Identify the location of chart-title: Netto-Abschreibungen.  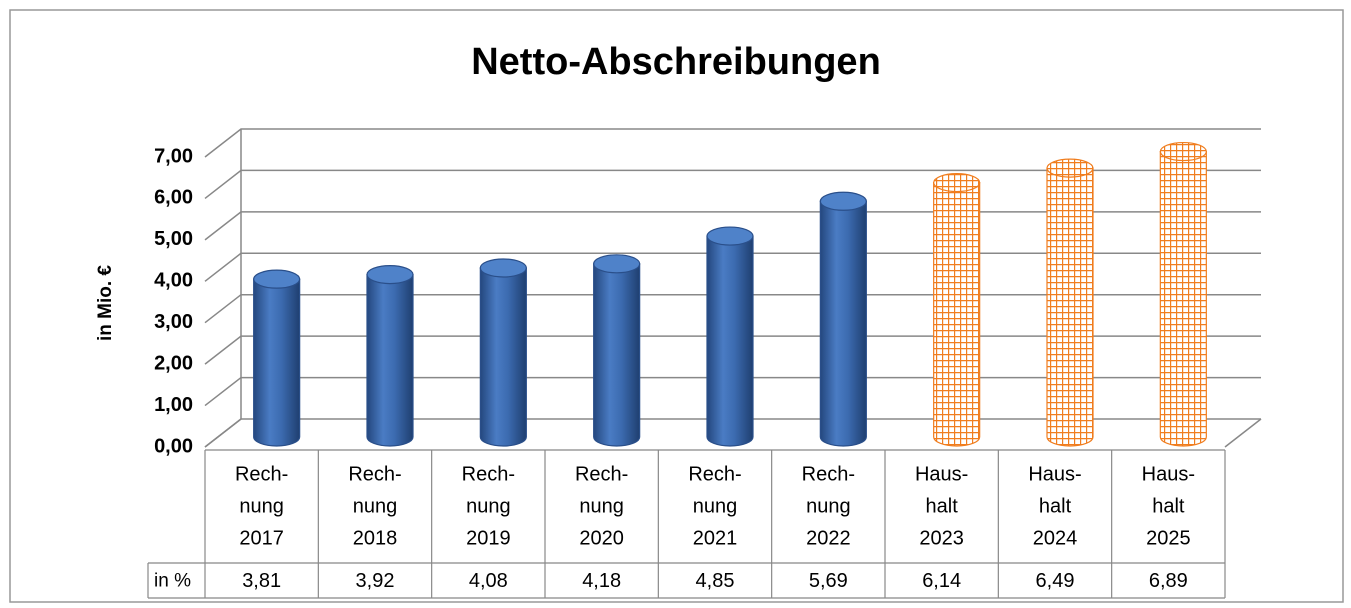
(676, 62).